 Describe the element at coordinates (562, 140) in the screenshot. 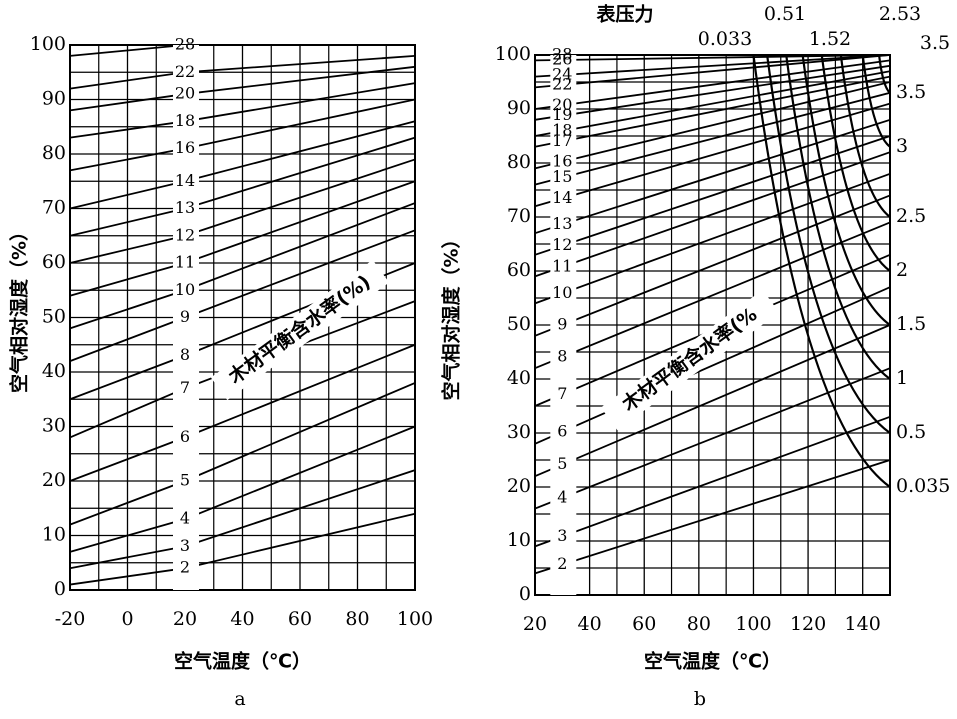

I see `emc-label: 17` at that location.